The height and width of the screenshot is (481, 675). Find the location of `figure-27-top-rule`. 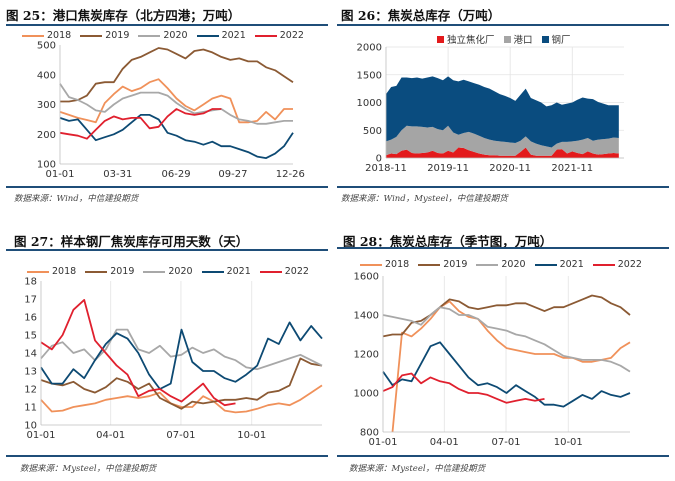

figure-27-top-rule is located at coordinates (167, 250).